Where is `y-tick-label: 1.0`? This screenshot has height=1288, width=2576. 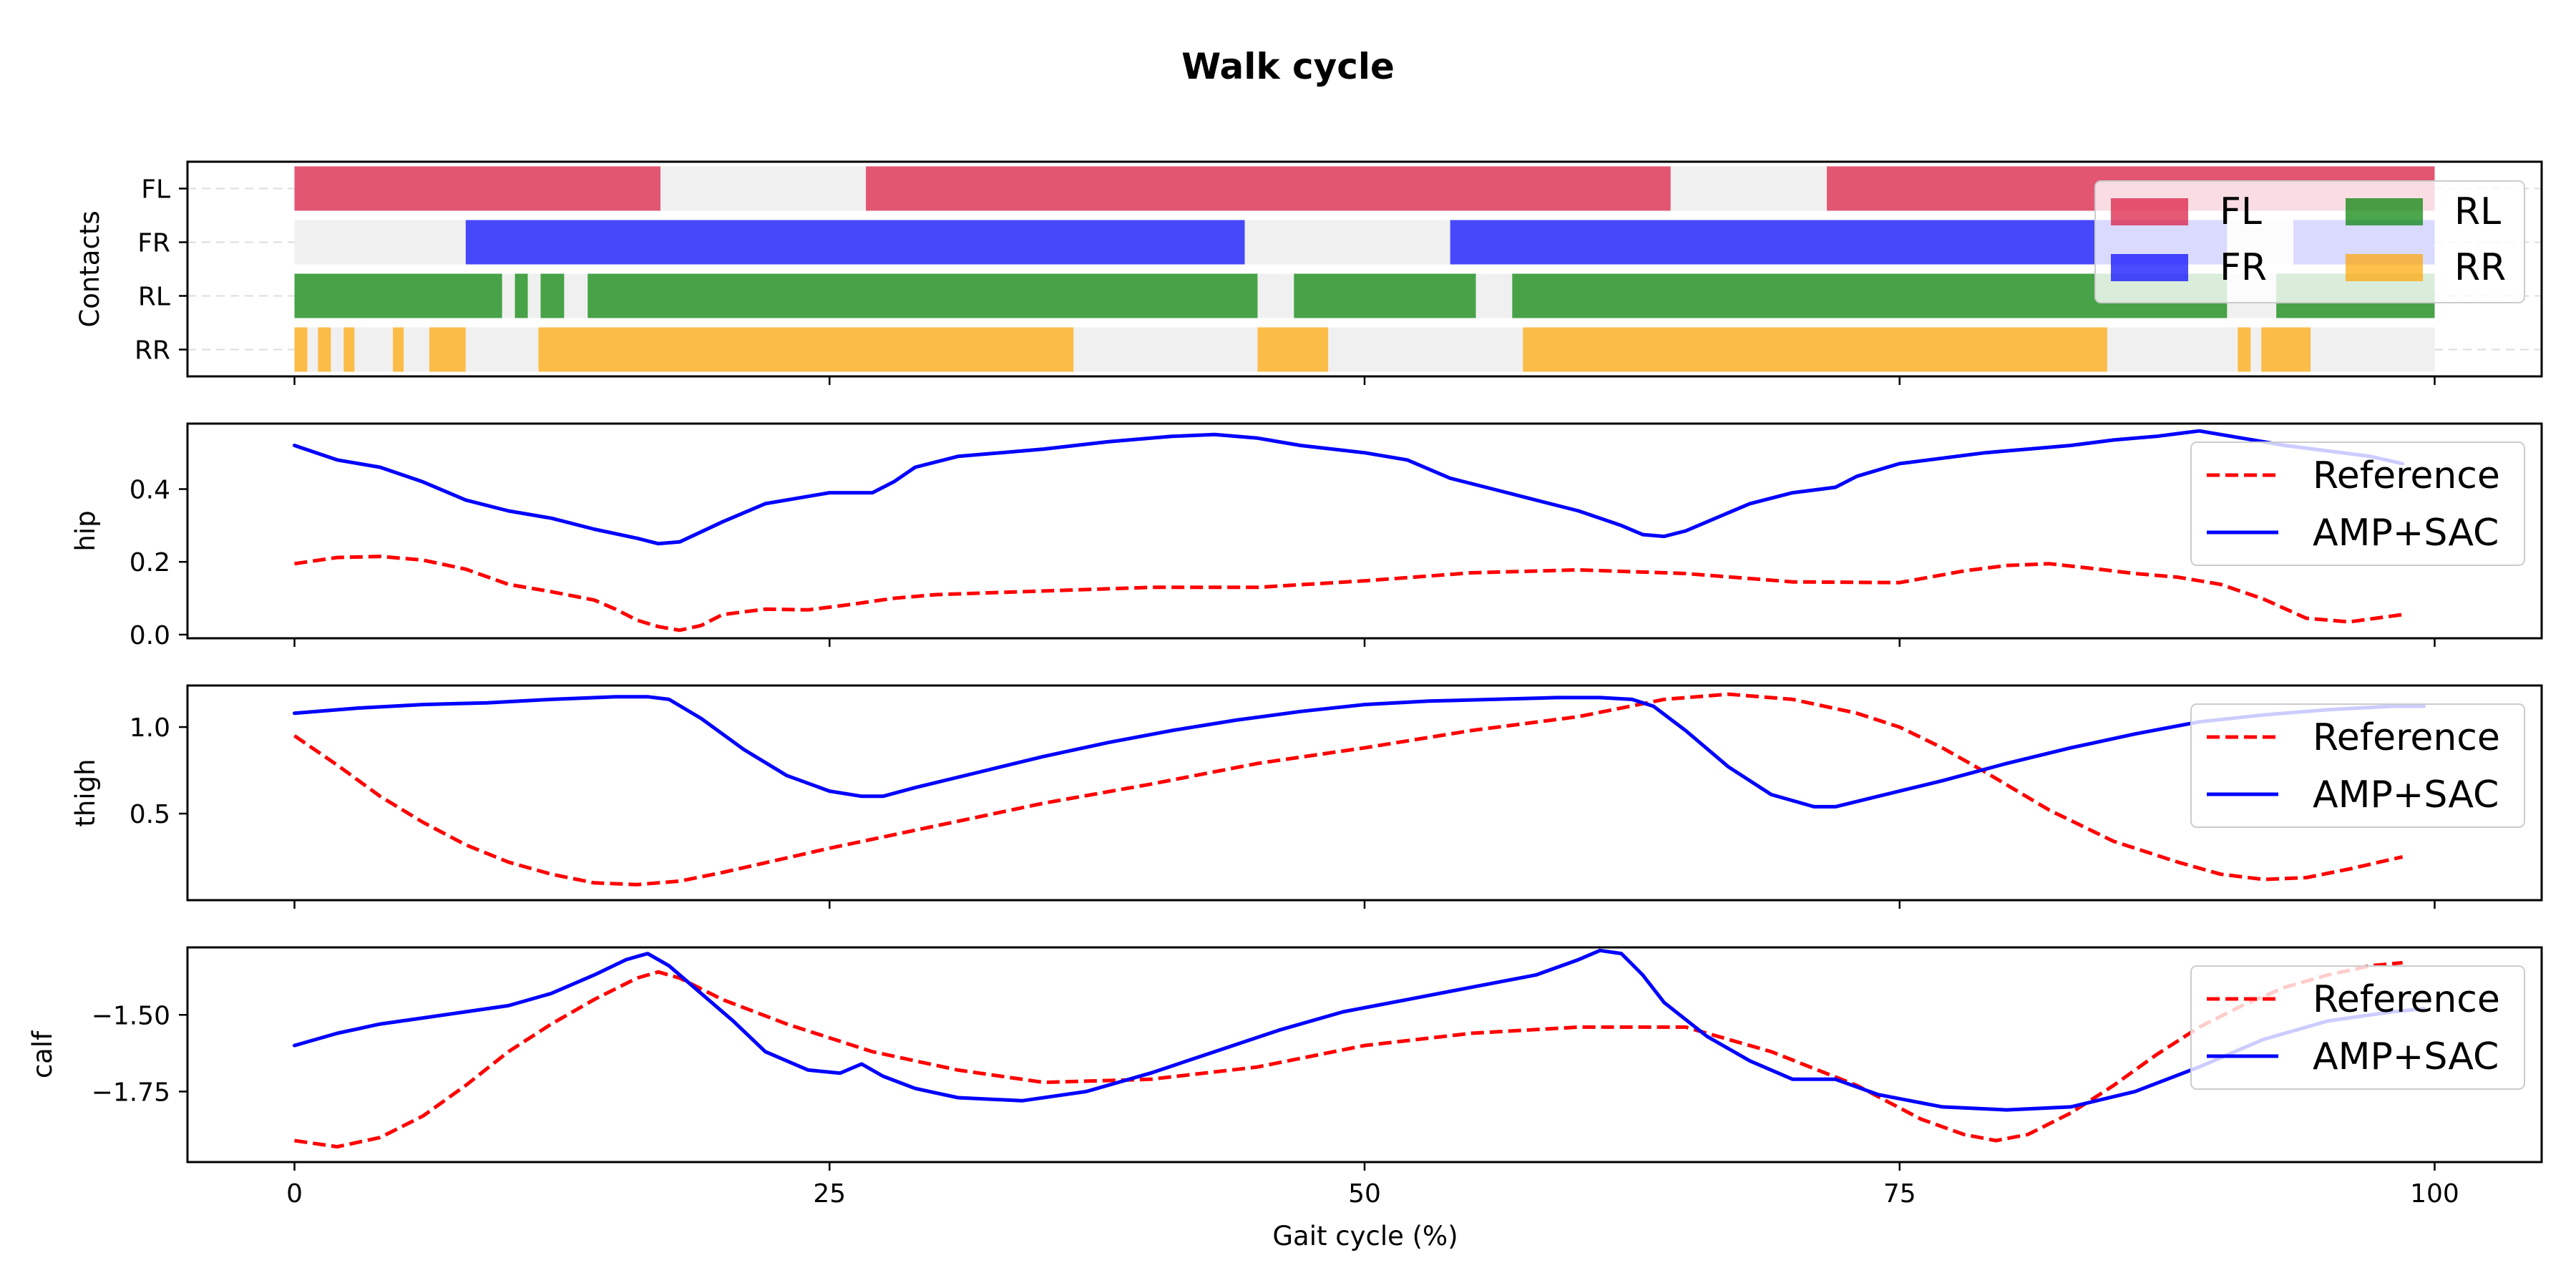
y-tick-label: 1.0 is located at coordinates (150, 728).